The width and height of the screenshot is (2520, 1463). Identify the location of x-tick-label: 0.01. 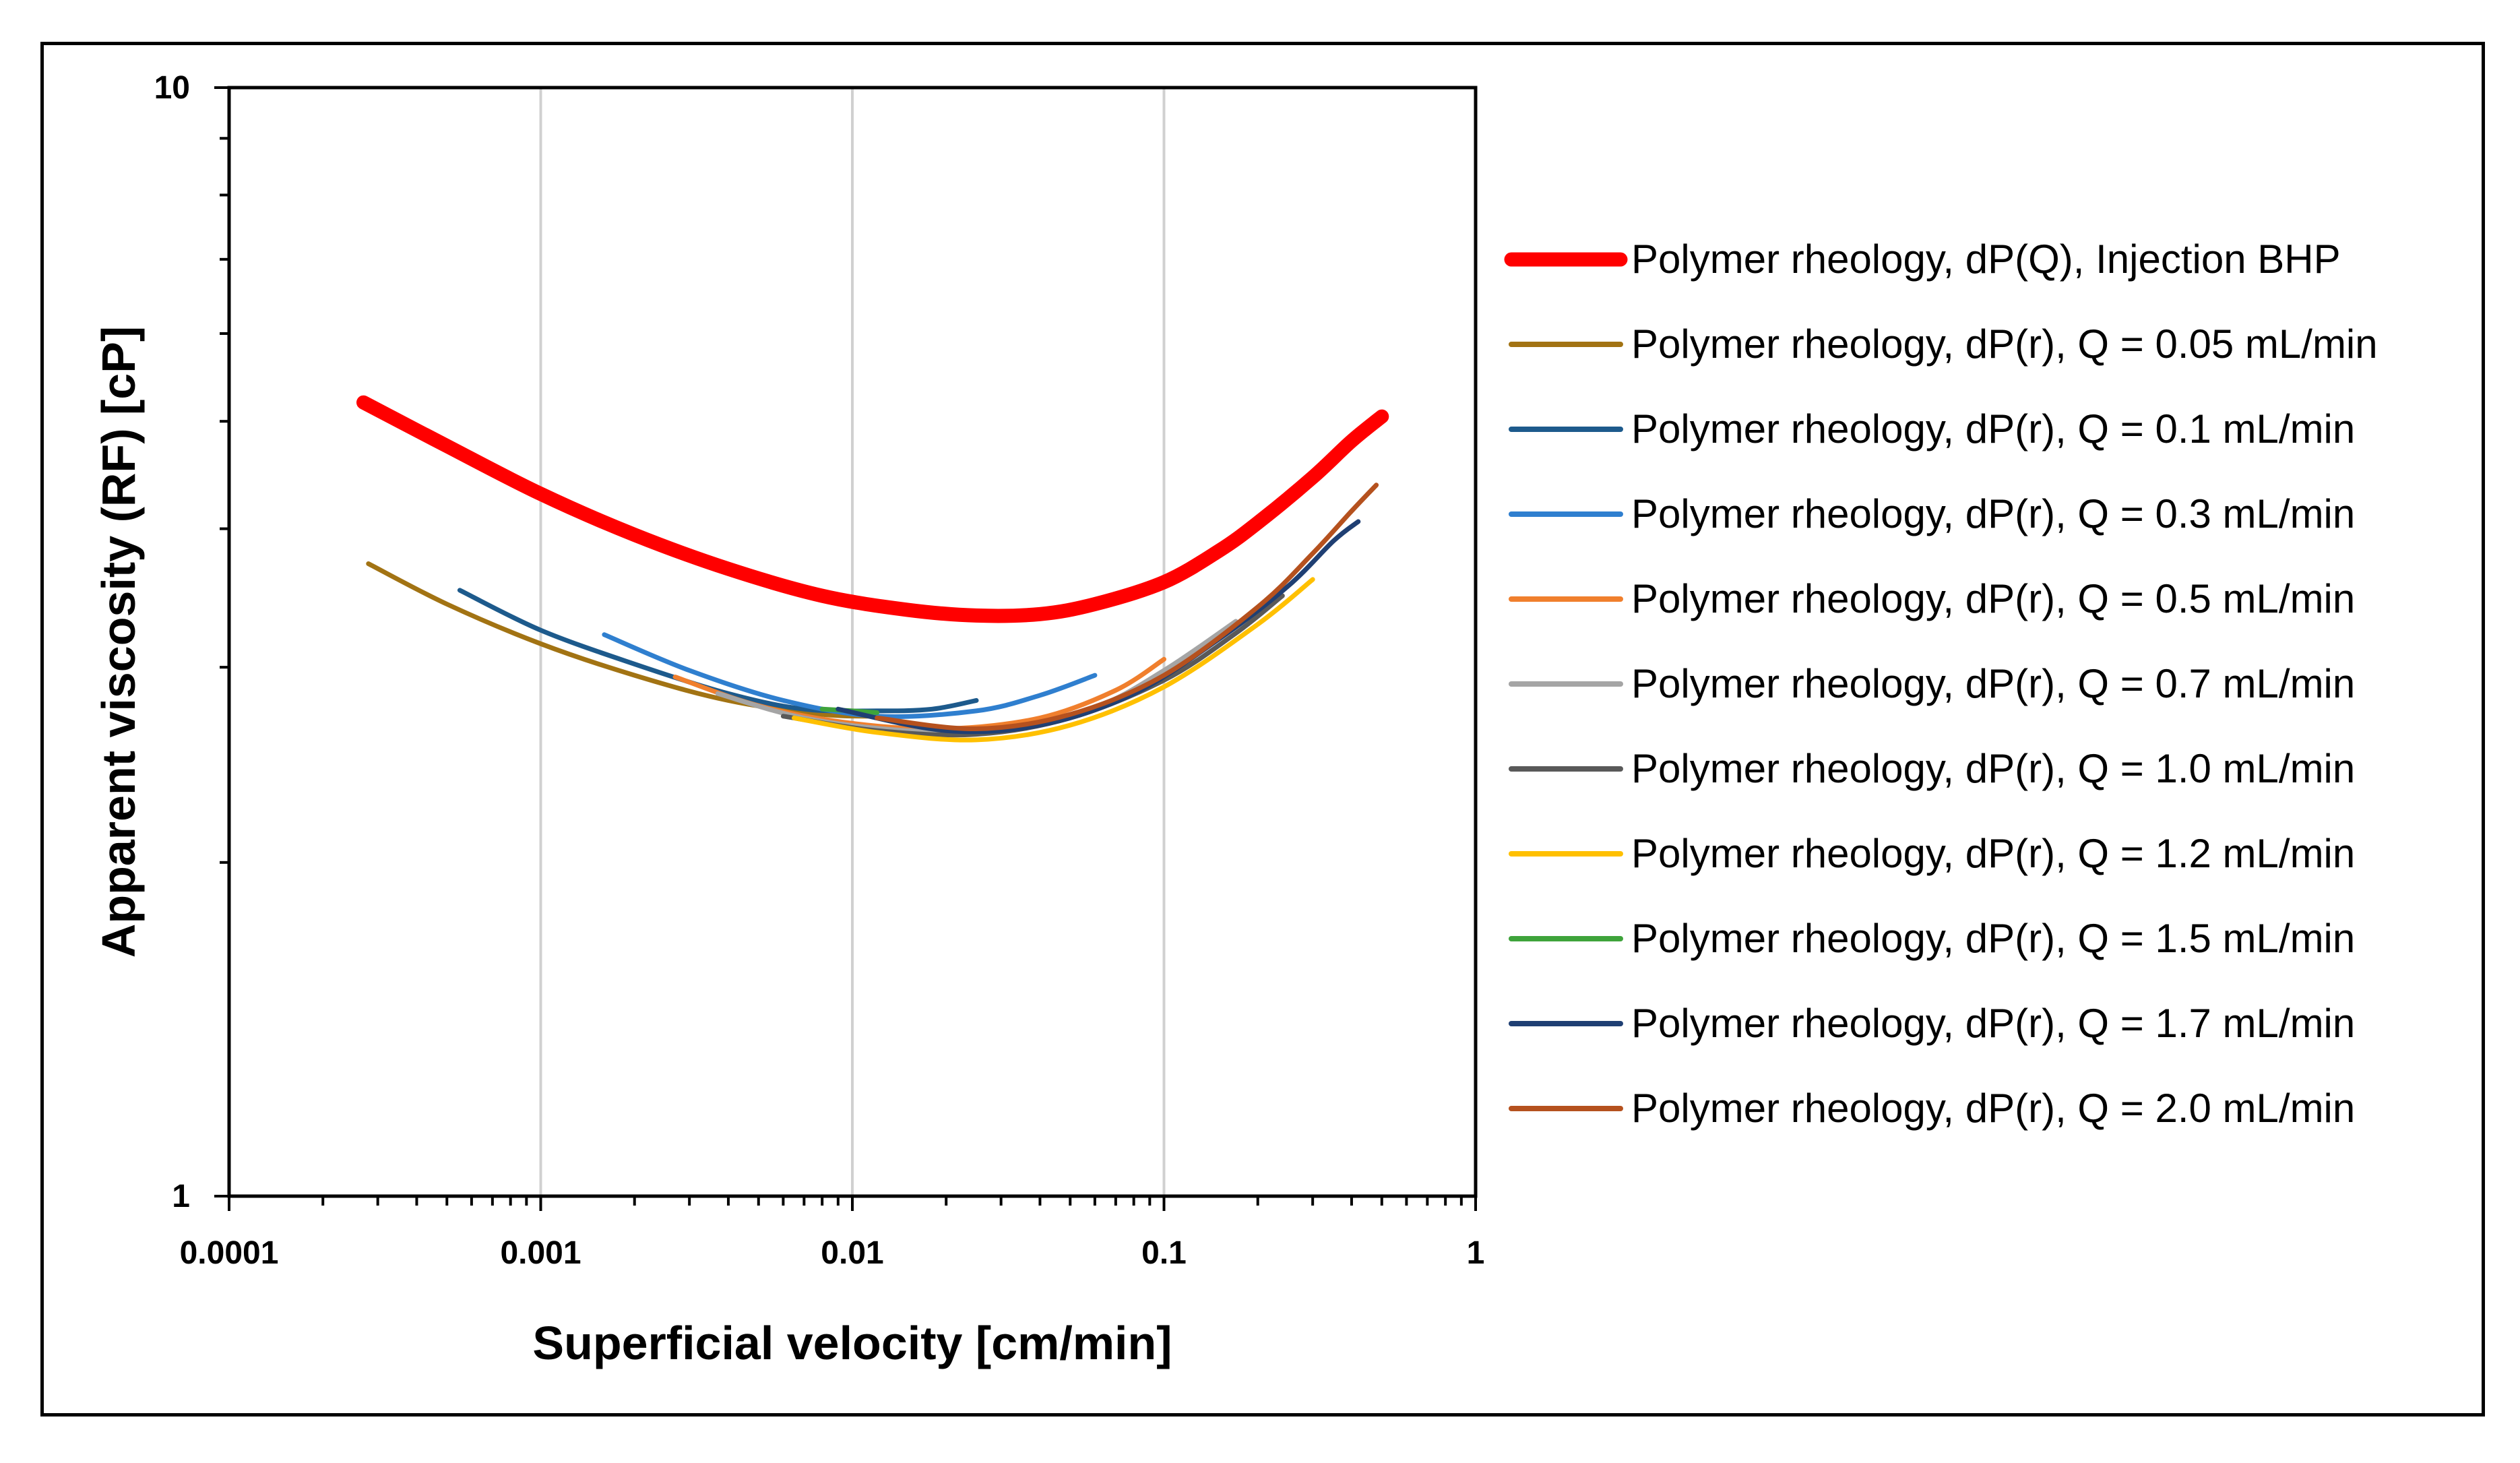
(852, 1253).